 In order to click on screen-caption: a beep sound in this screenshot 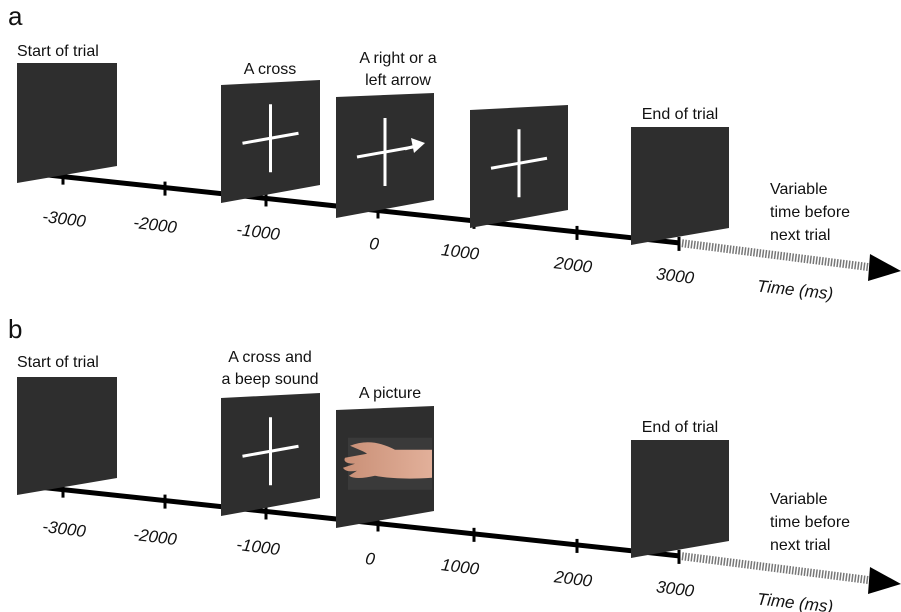, I will do `click(270, 379)`.